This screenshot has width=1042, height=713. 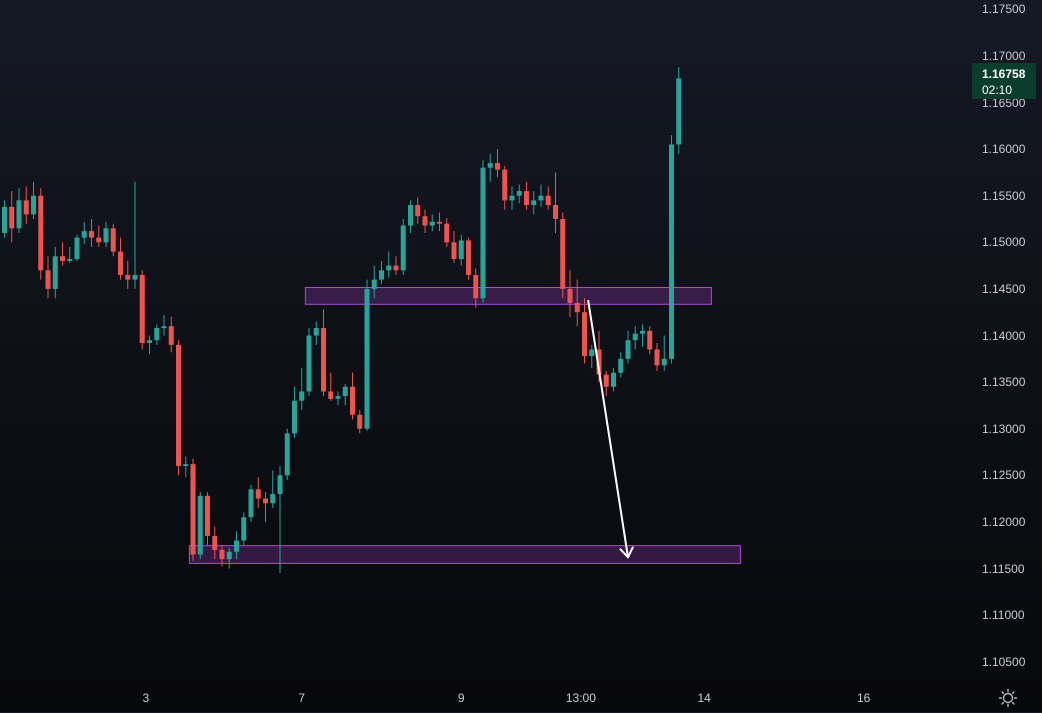 I want to click on time-axis: 3 7 9 13:00 14 16, so click(x=485, y=698).